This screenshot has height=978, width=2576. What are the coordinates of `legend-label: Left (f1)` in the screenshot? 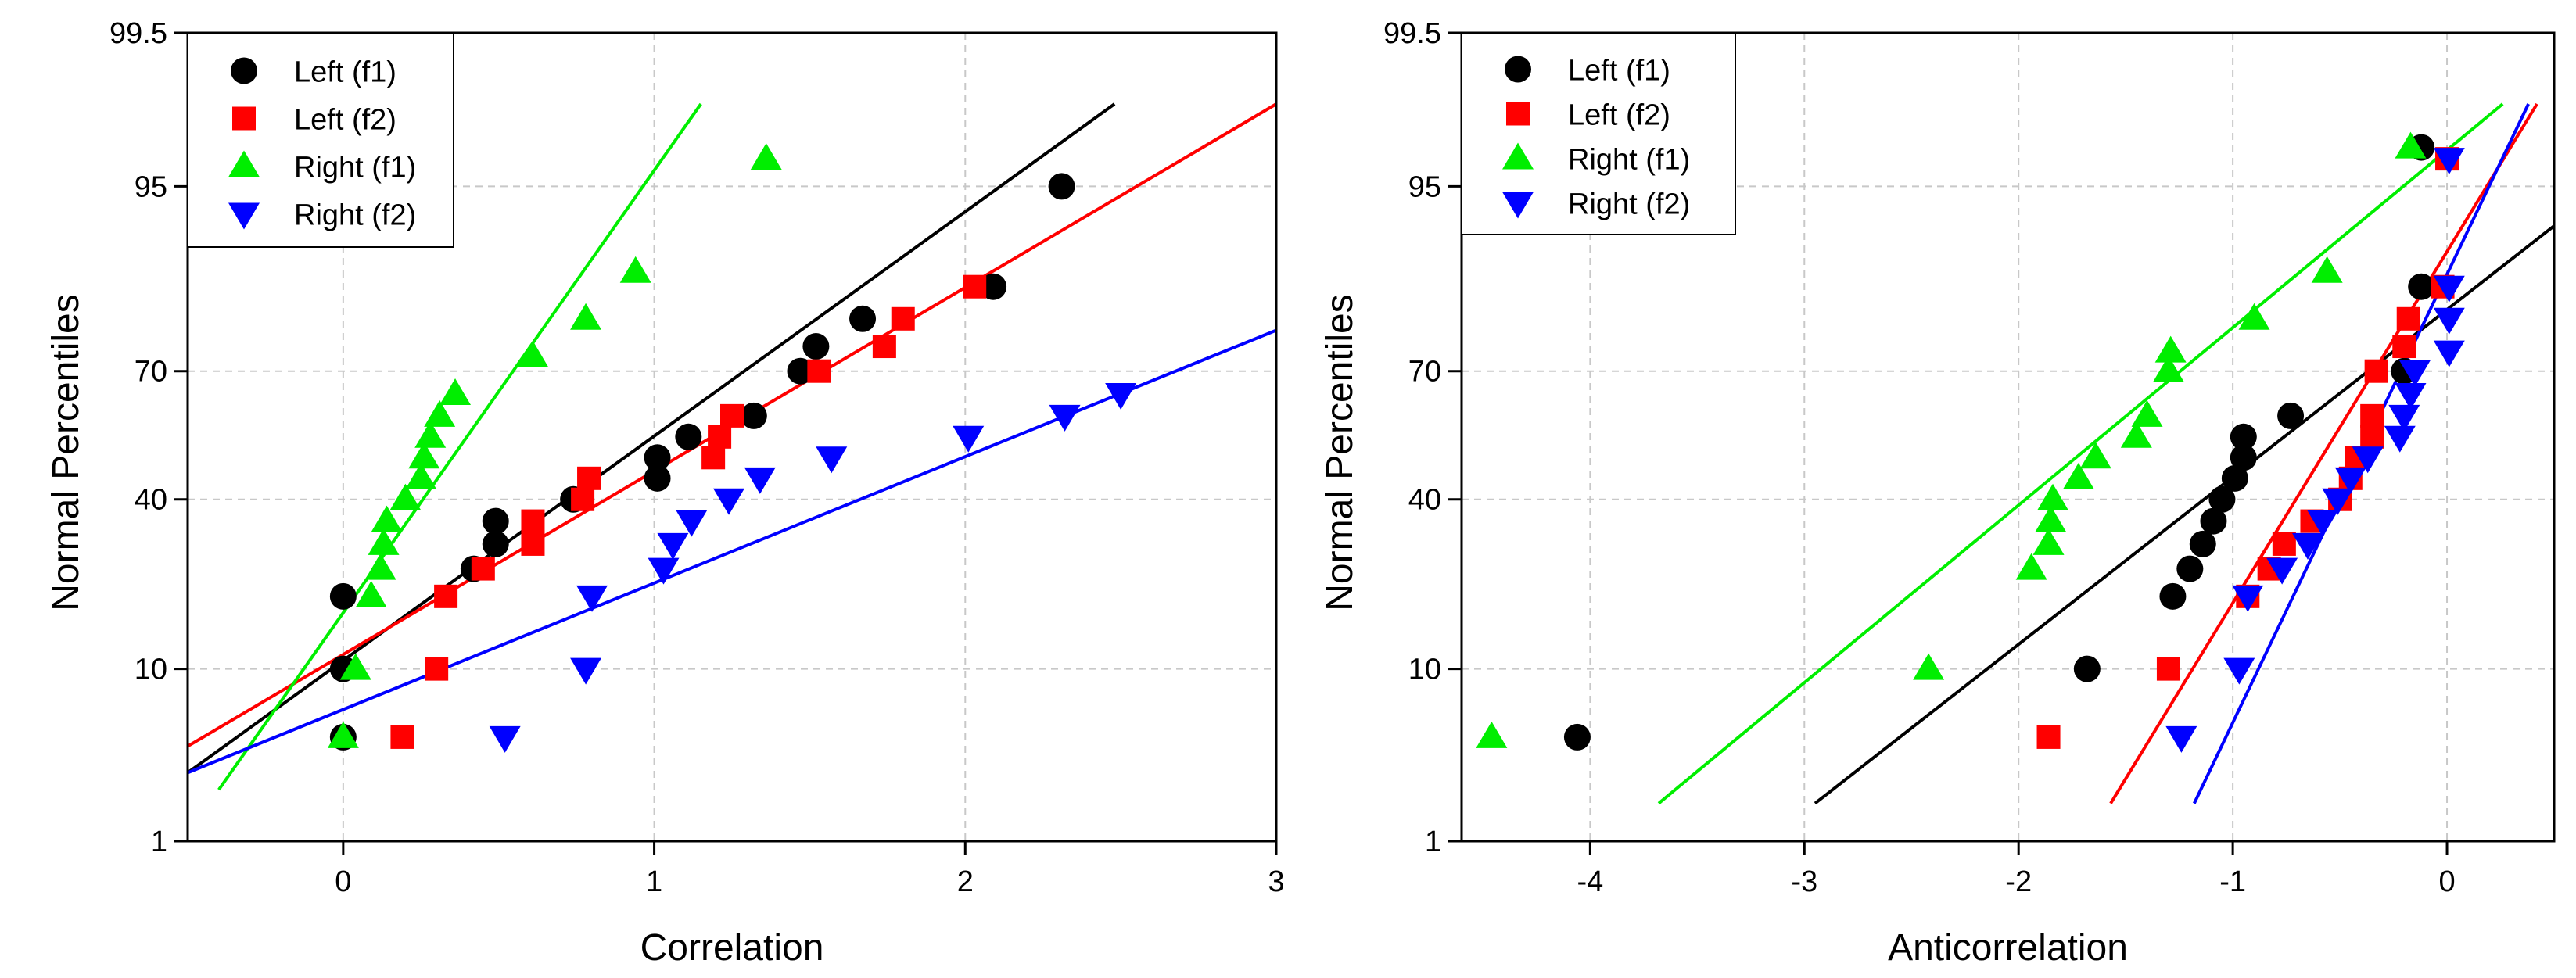 It's located at (345, 72).